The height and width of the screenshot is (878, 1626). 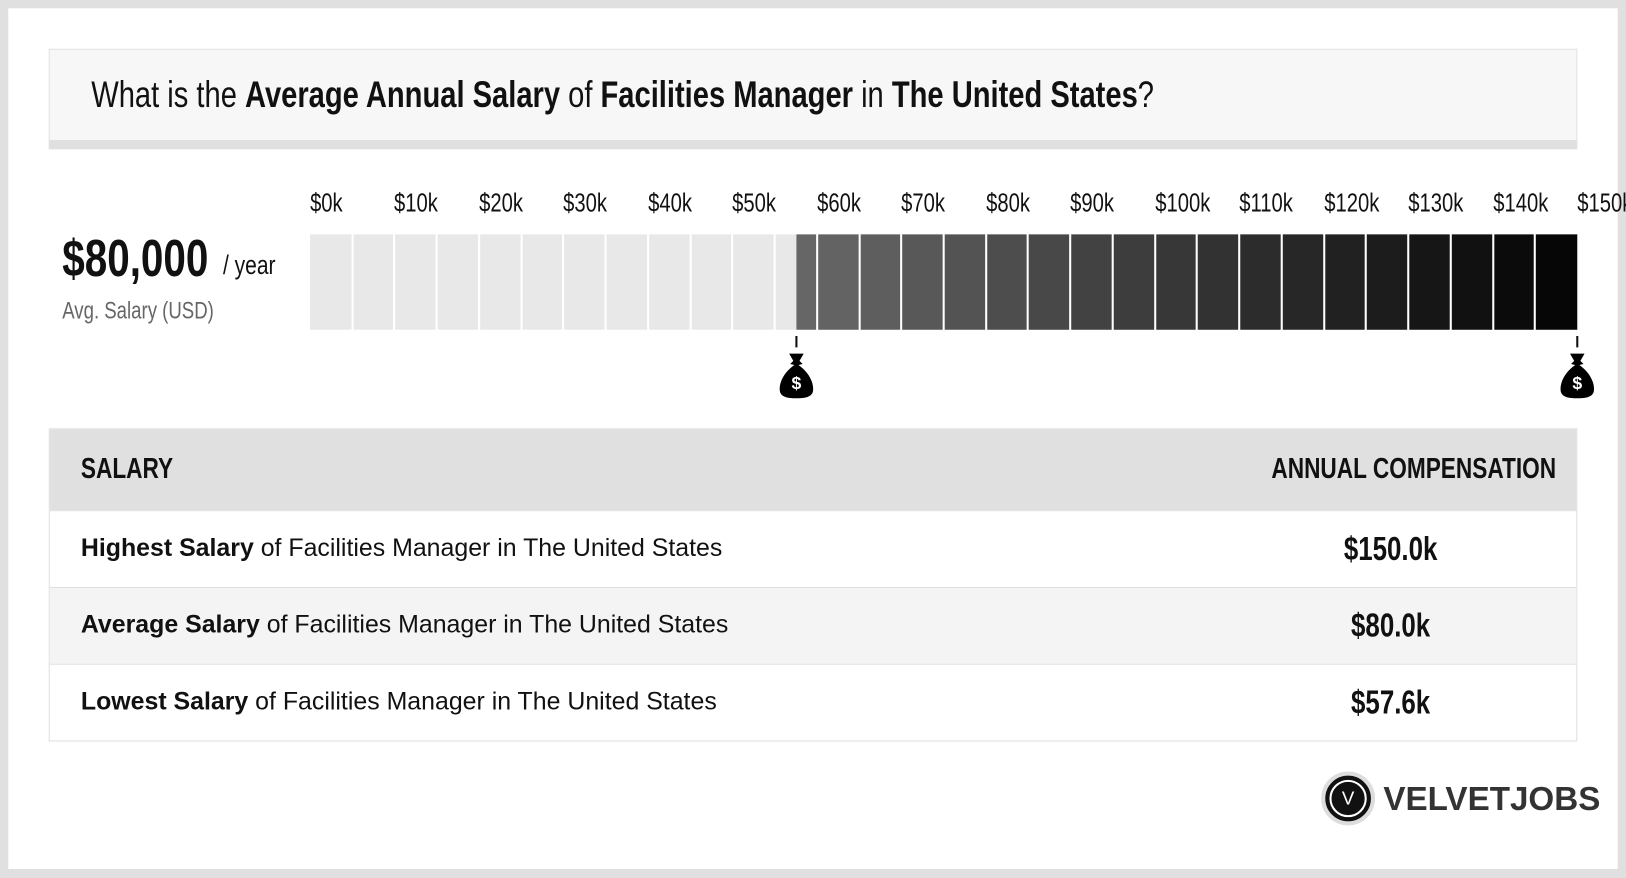 I want to click on tick-label: $140k, so click(x=1520, y=203).